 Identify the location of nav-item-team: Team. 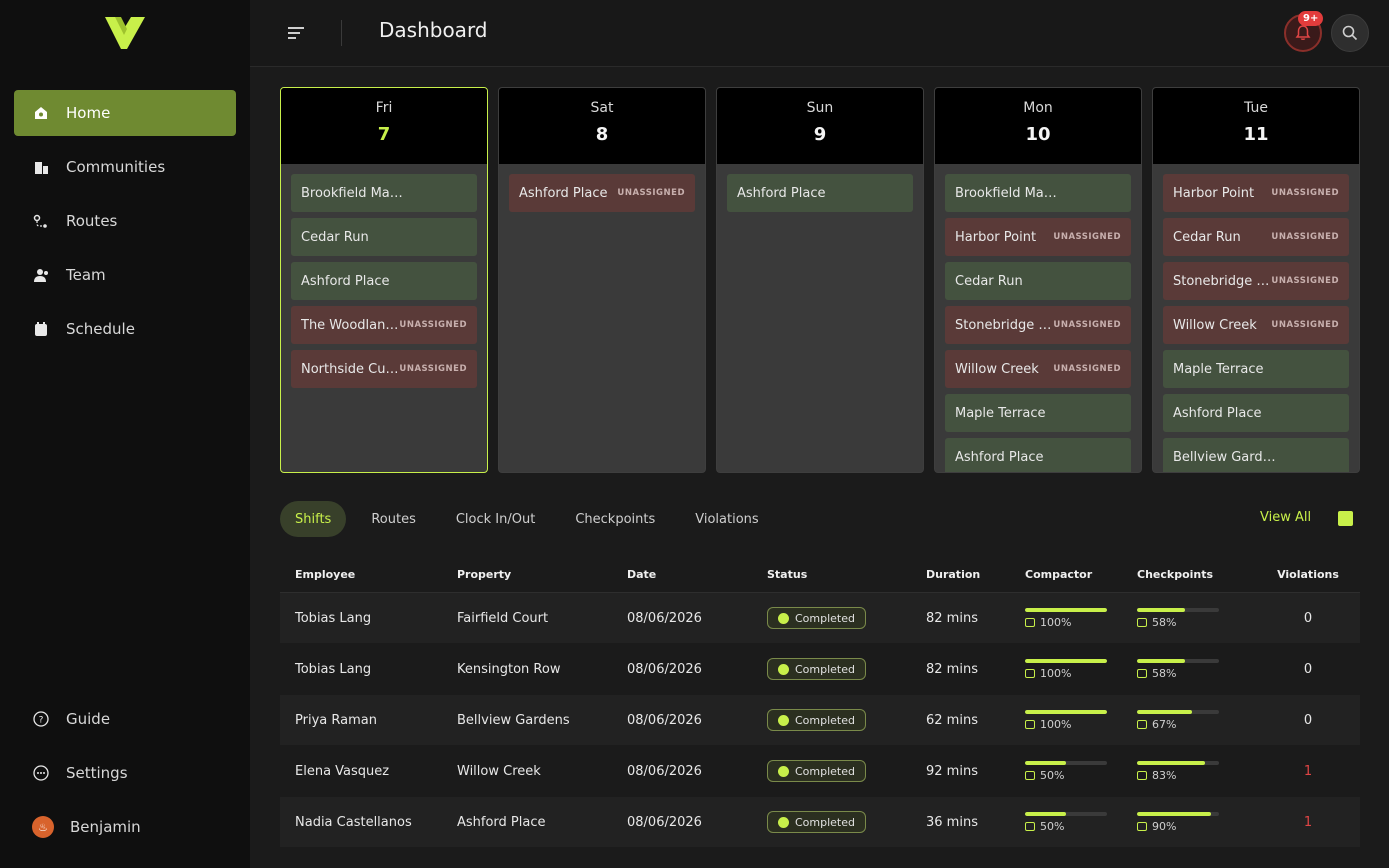
(125, 275).